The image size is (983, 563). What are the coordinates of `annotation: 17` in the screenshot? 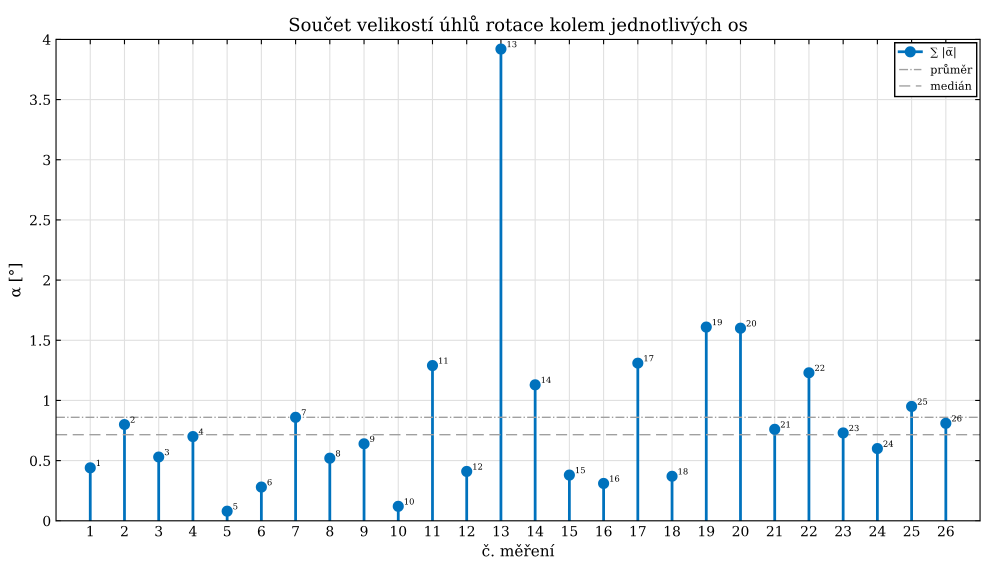 It's located at (649, 358).